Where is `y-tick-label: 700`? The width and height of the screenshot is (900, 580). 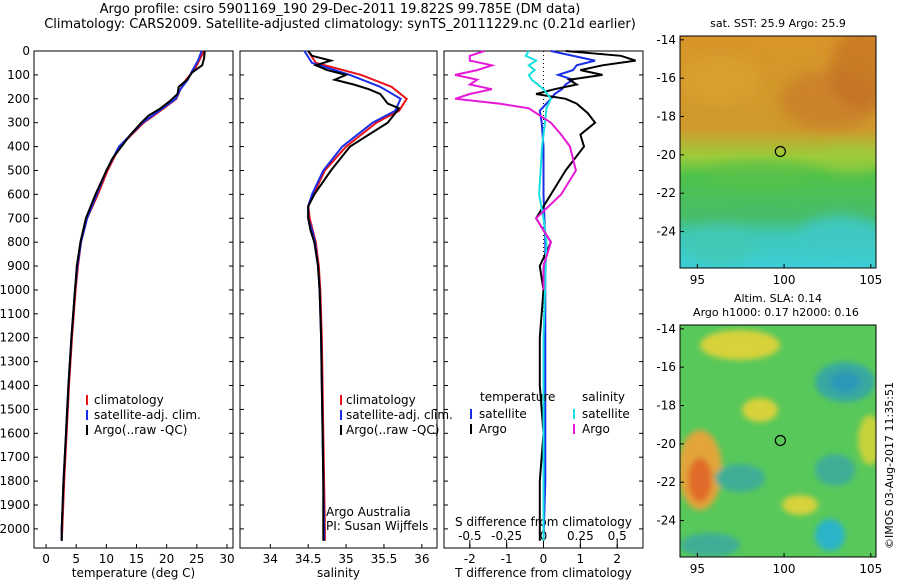 y-tick-label: 700 is located at coordinates (18, 218).